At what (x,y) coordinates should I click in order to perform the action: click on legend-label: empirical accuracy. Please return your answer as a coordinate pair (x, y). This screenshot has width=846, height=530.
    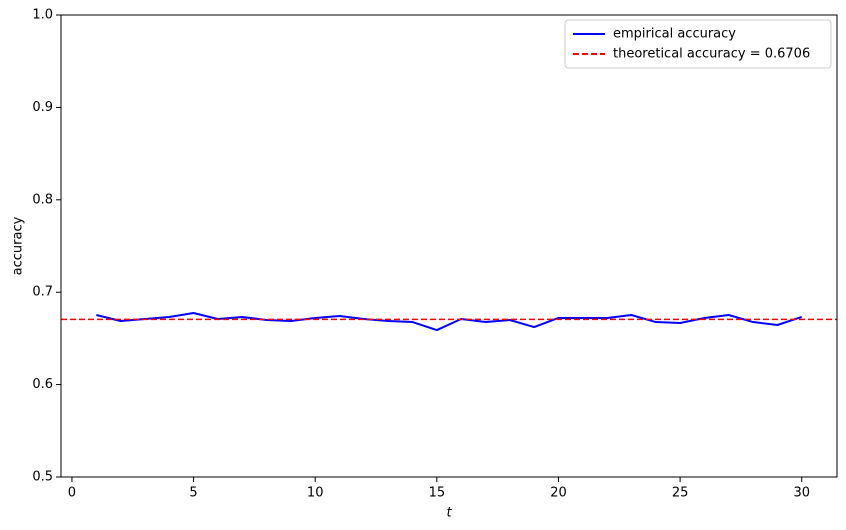
    Looking at the image, I should click on (674, 34).